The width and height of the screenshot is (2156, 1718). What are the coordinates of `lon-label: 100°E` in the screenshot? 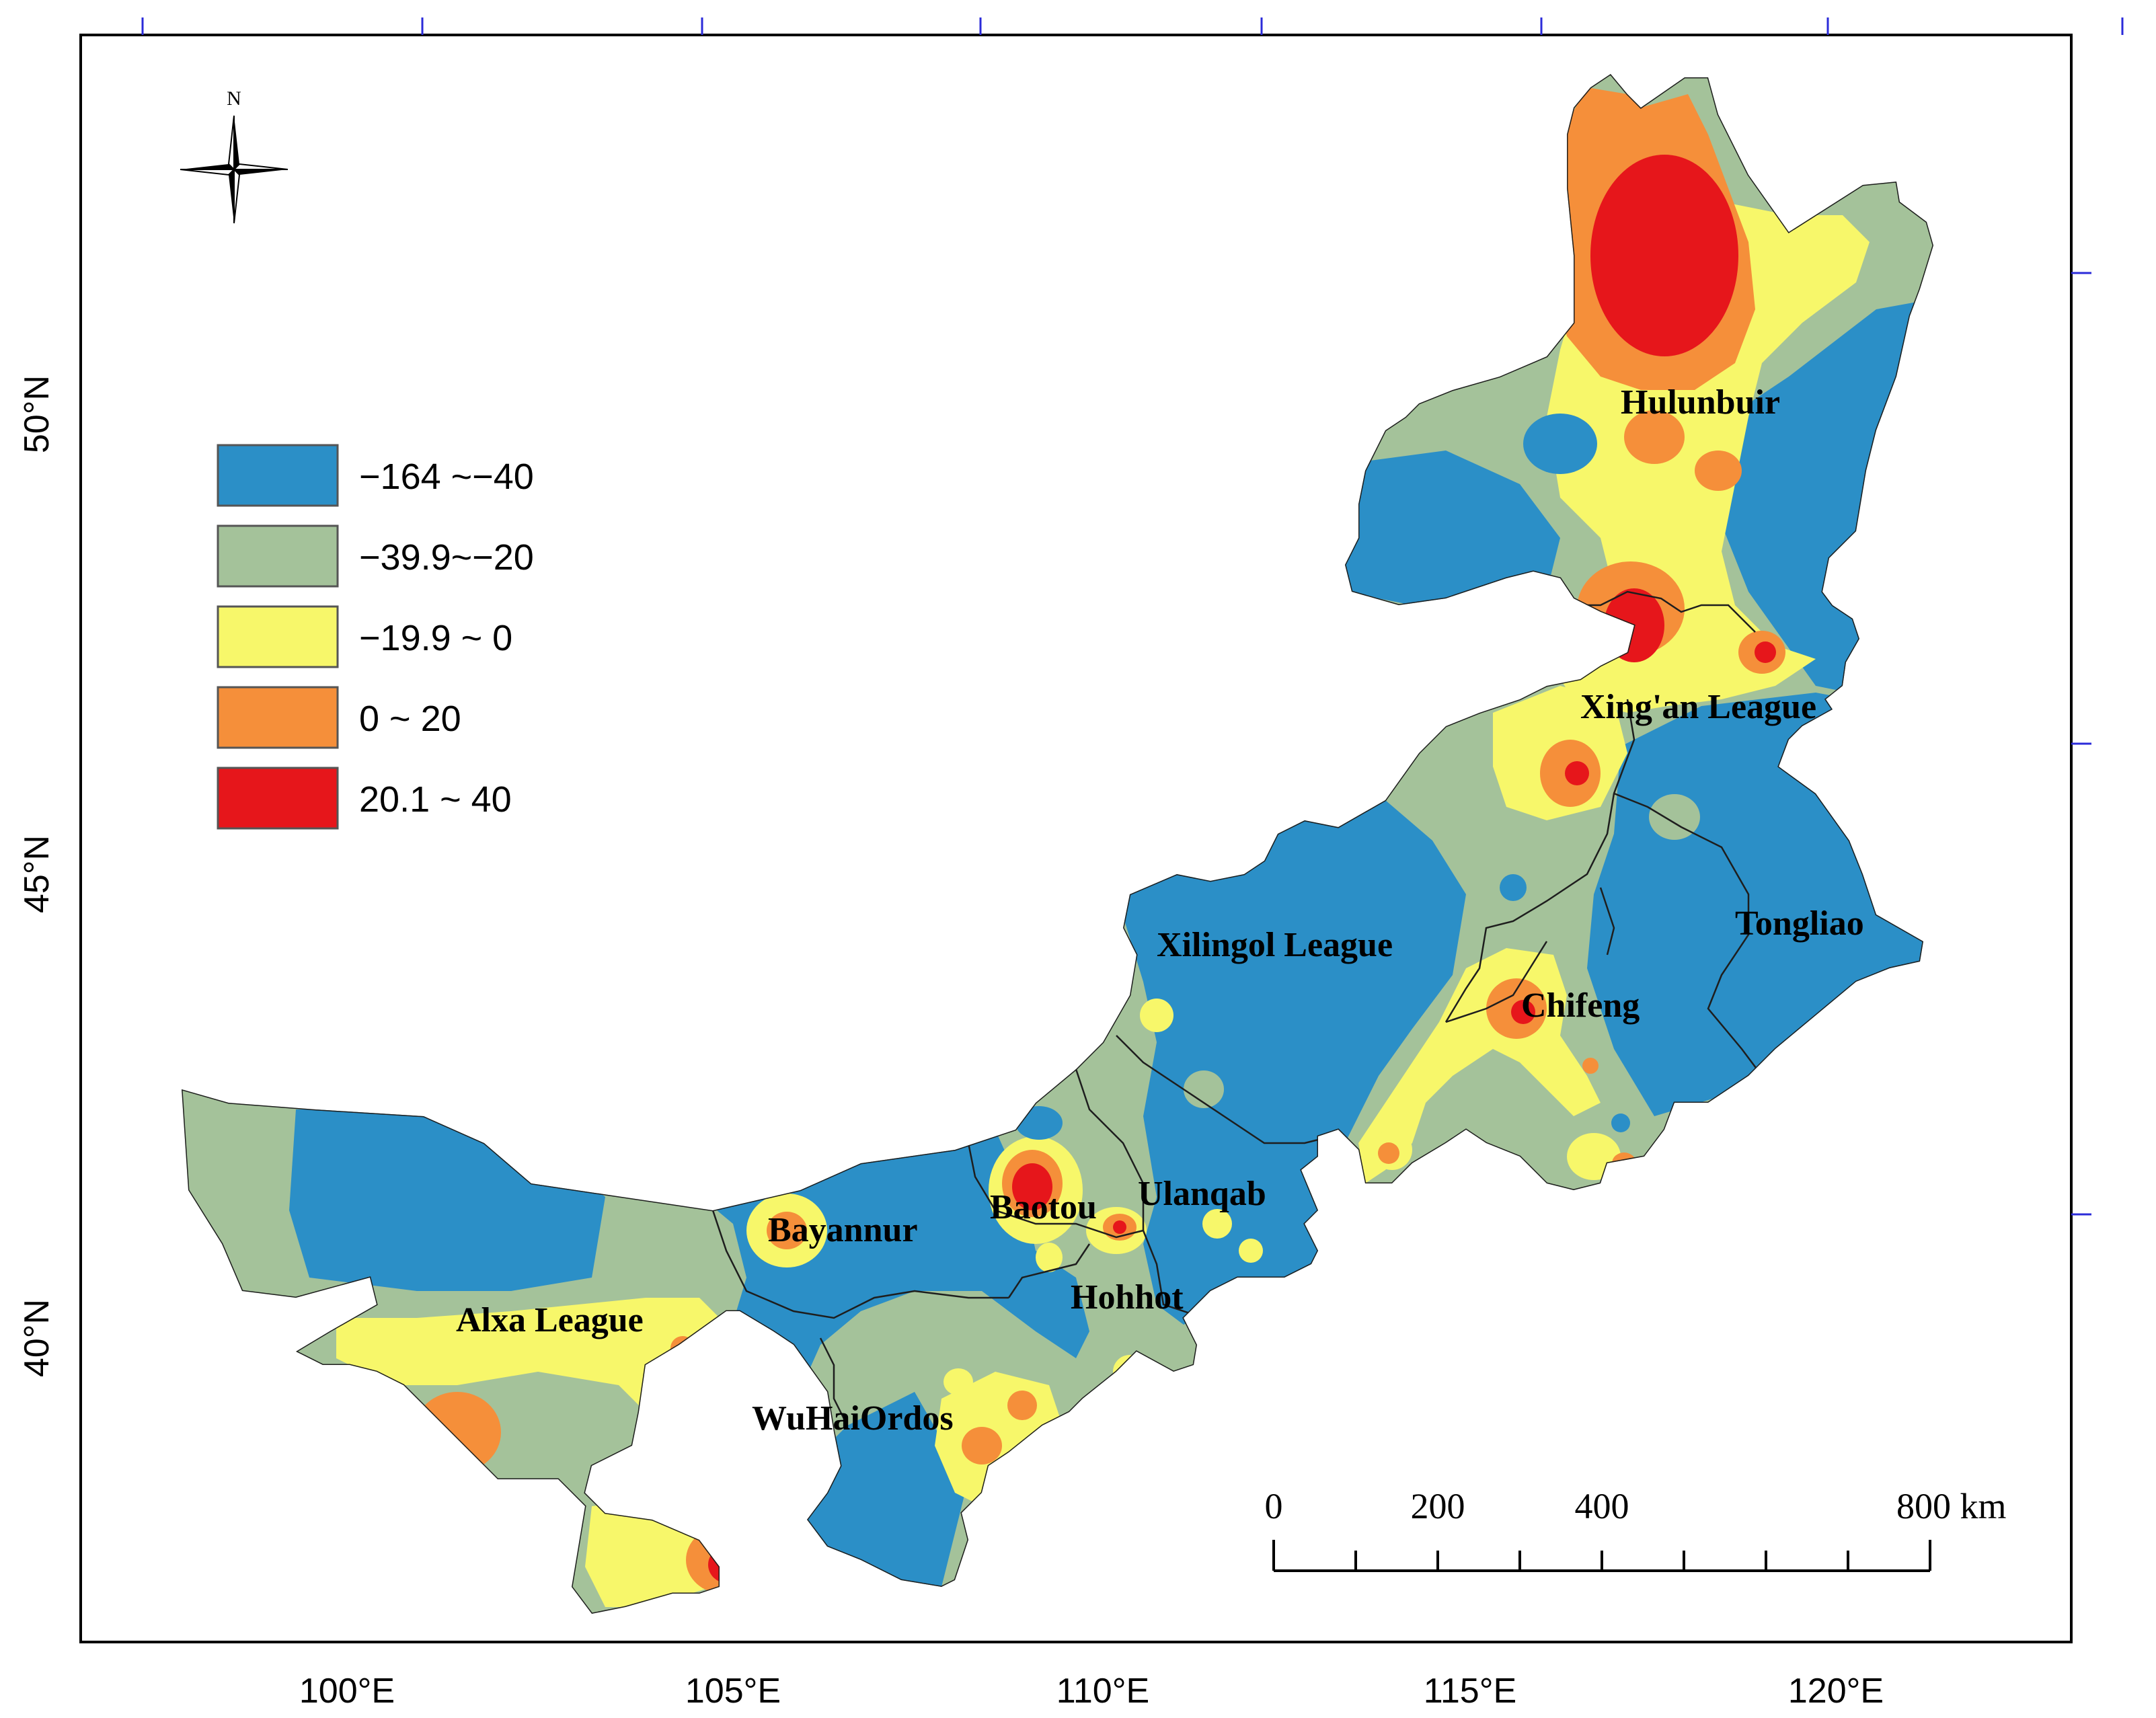 It's located at (347, 1692).